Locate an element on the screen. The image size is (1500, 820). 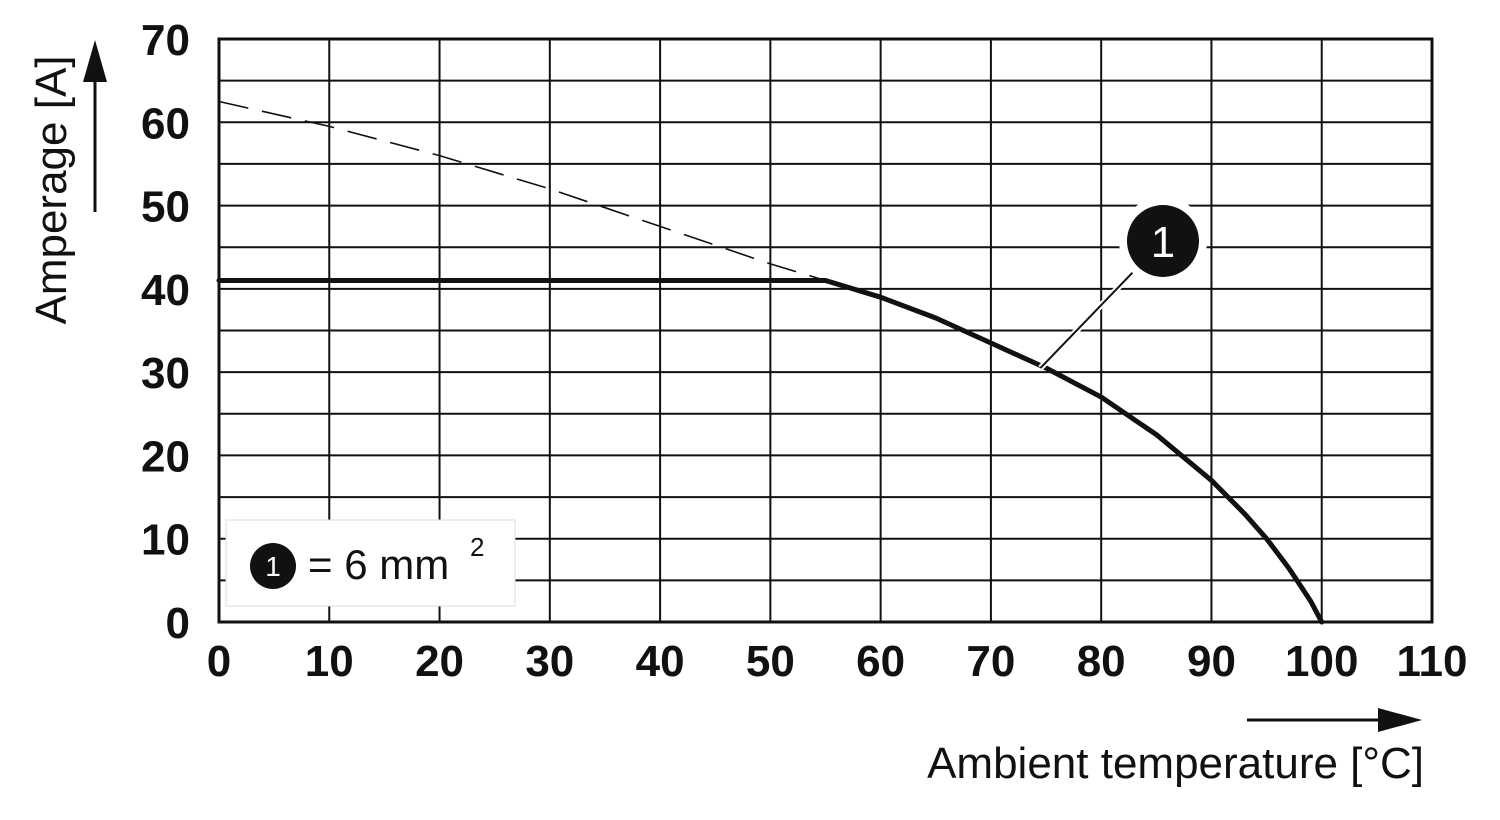
y-tick-label-2: 20 is located at coordinates (165, 456).